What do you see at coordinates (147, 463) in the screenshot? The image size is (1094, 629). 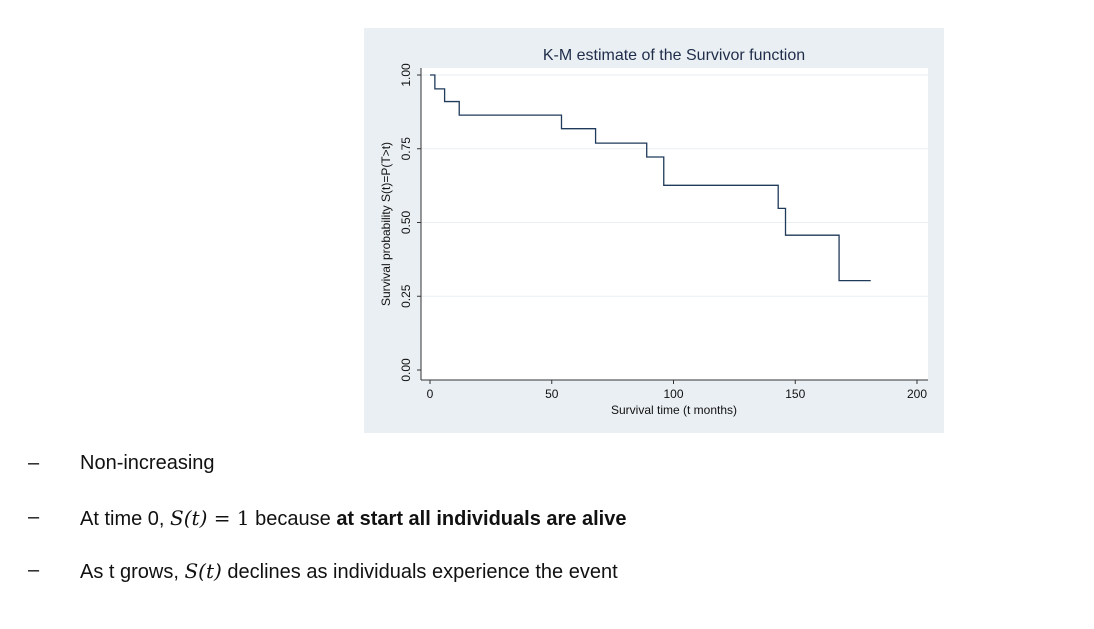 I see `bullet-text: Non-increasing` at bounding box center [147, 463].